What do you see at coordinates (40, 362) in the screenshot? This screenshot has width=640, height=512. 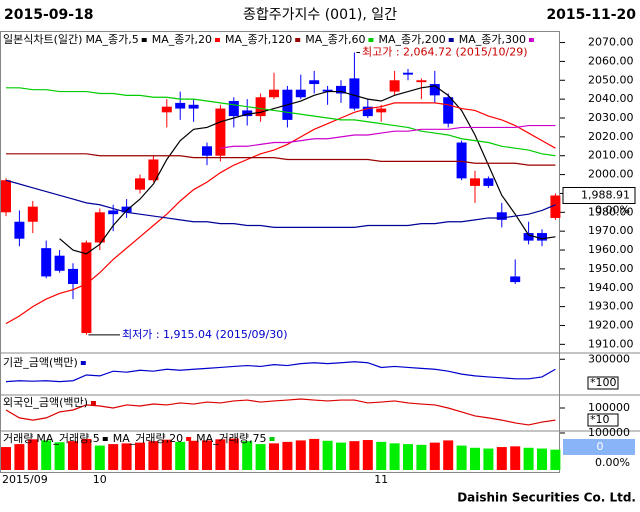 I see `legend-label: 기관_금액(백만)` at bounding box center [40, 362].